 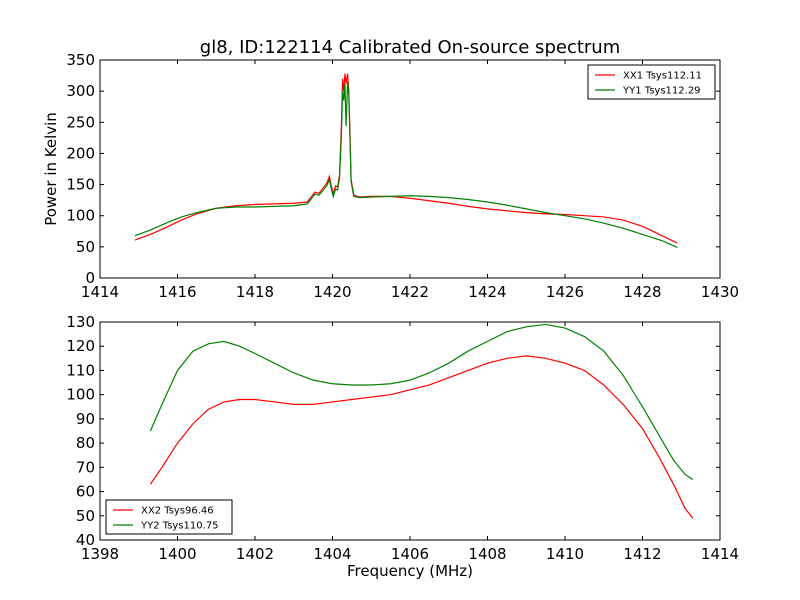 What do you see at coordinates (85, 492) in the screenshot?
I see `y-tick-label: 60` at bounding box center [85, 492].